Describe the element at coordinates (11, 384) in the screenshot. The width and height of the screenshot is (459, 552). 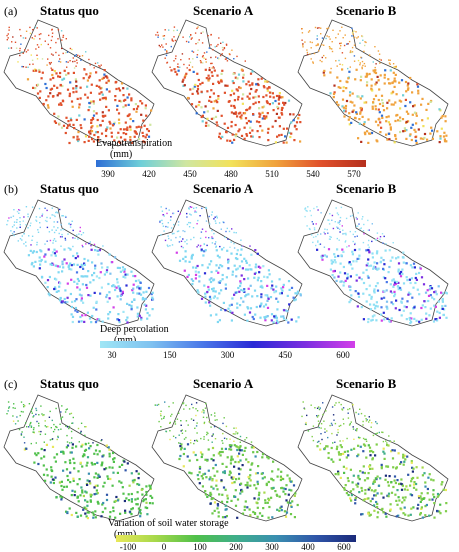
I see `panel-label: (c)` at that location.